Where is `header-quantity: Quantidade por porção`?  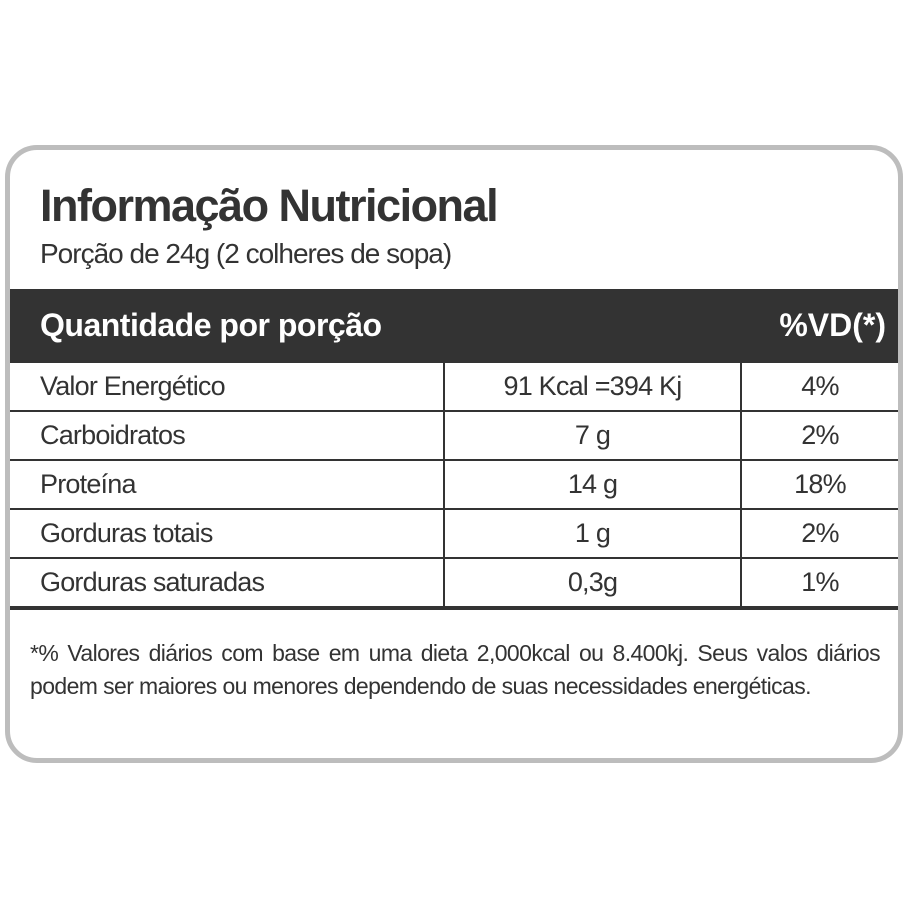
header-quantity: Quantidade por porção is located at coordinates (211, 325).